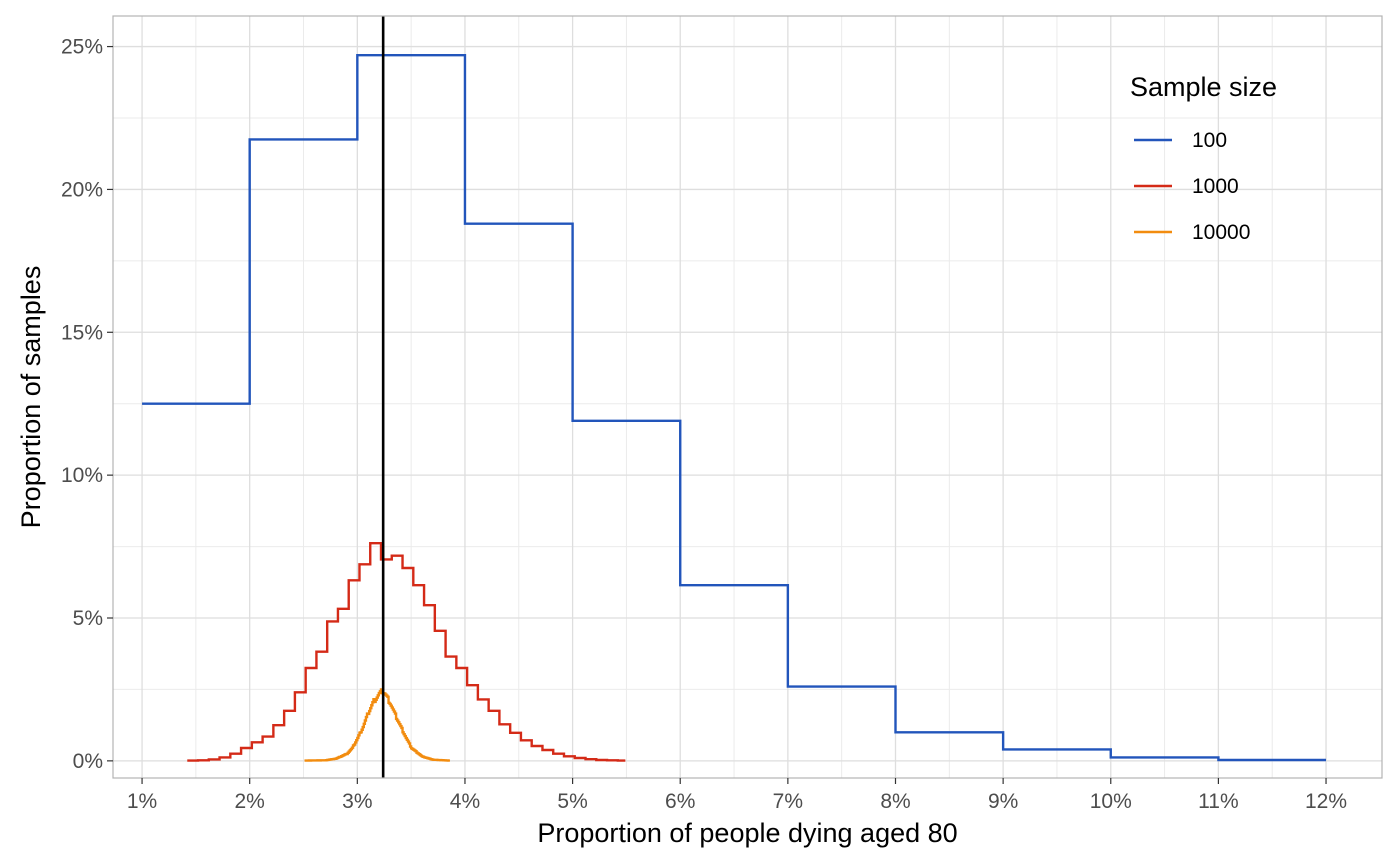 The image size is (1400, 865). Describe the element at coordinates (1003, 801) in the screenshot. I see `x-tick-label: 9%` at that location.